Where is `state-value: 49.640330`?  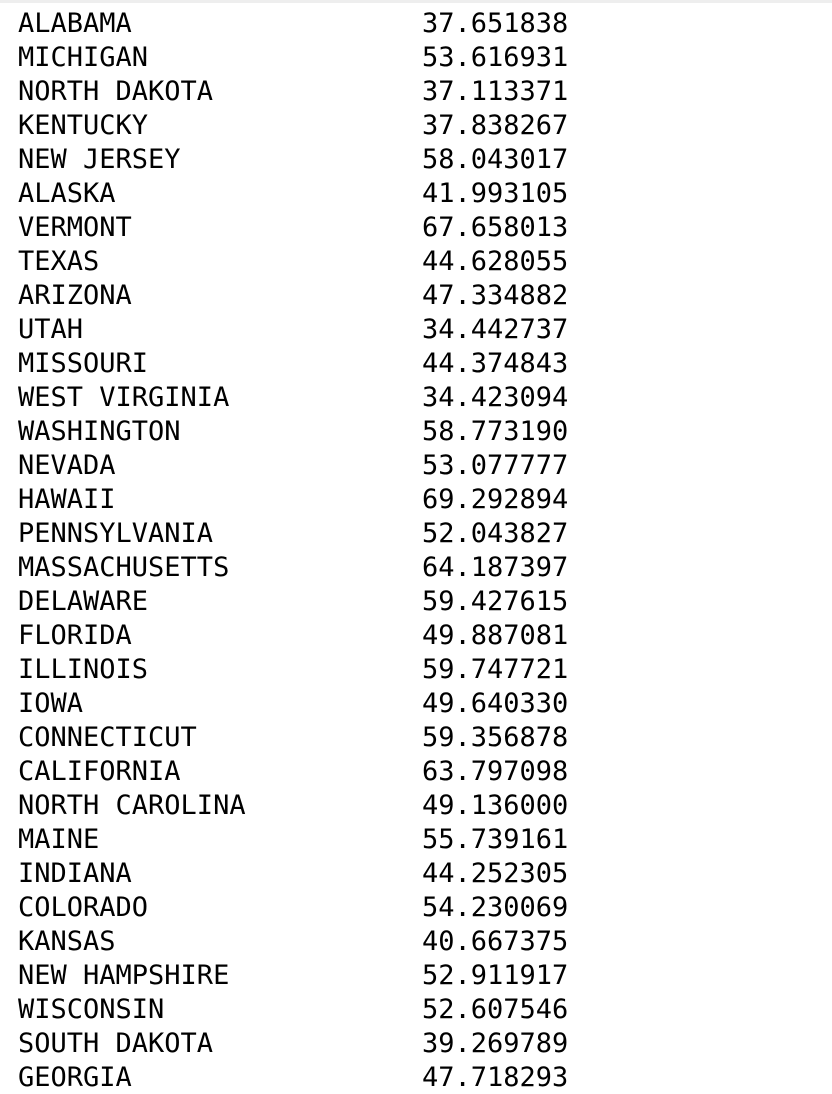 state-value: 49.640330 is located at coordinates (495, 703).